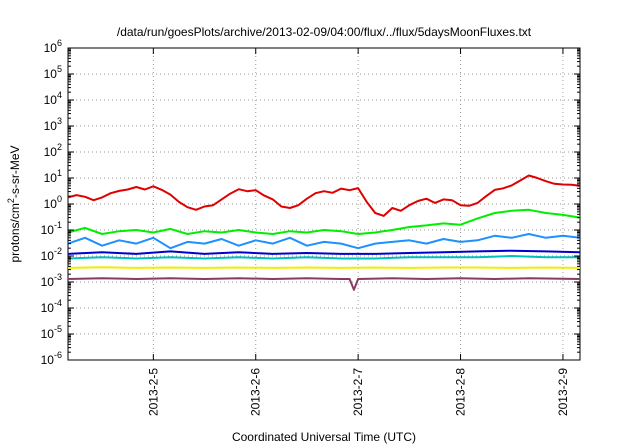 This screenshot has width=640, height=448. What do you see at coordinates (58, 329) in the screenshot?
I see `y-tick-exponent: -5` at bounding box center [58, 329].